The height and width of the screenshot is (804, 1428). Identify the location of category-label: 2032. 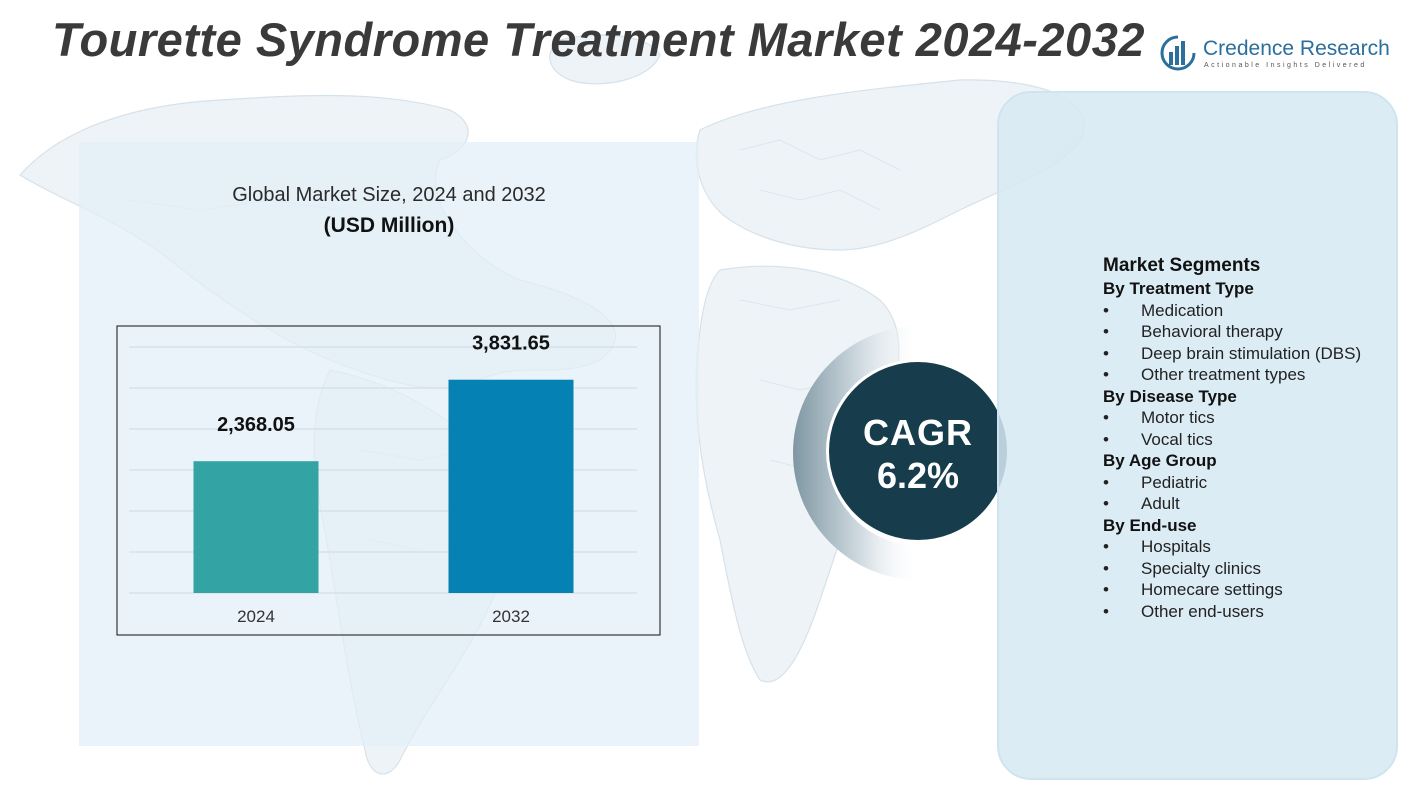
(511, 616).